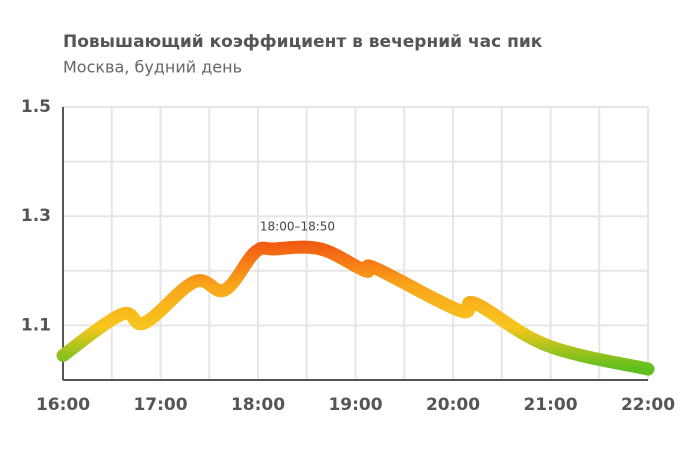 This screenshot has height=455, width=700. What do you see at coordinates (355, 405) in the screenshot?
I see `x-tick-label: 19:00` at bounding box center [355, 405].